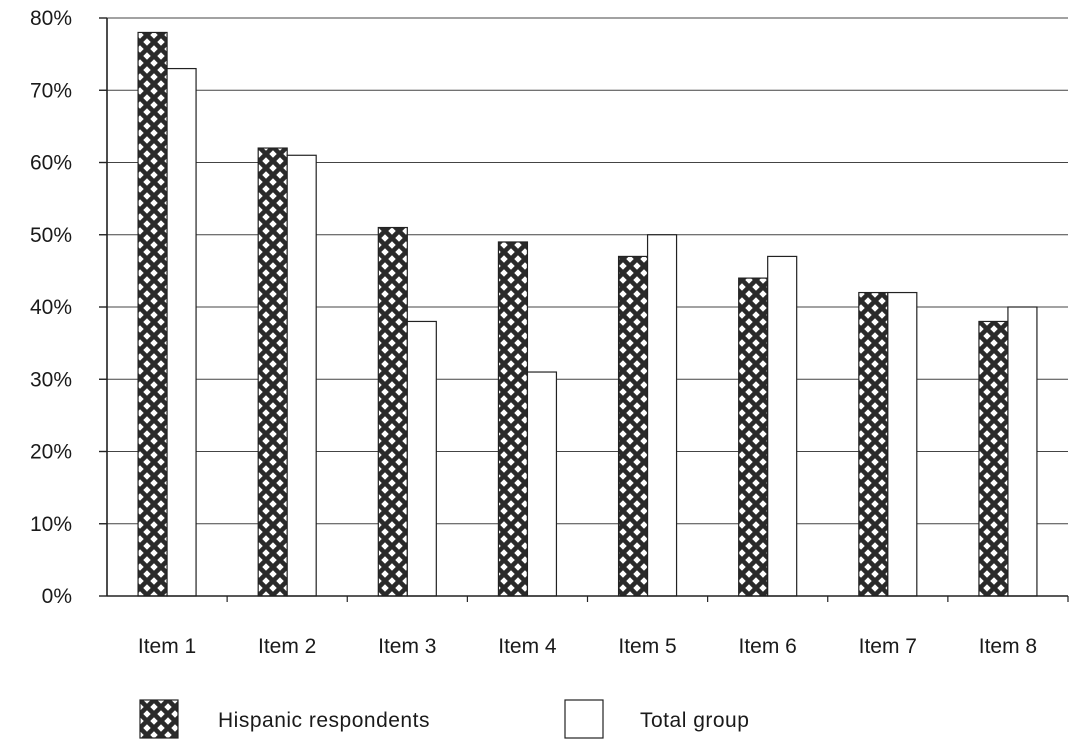 The image size is (1071, 740). Describe the element at coordinates (51, 163) in the screenshot. I see `y-tick-label: 60%` at that location.